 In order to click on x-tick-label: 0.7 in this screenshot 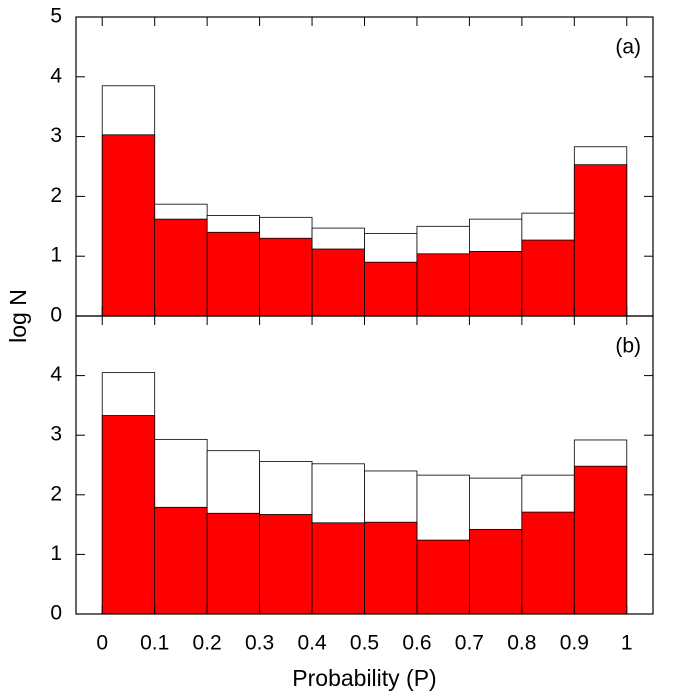, I will do `click(469, 643)`.